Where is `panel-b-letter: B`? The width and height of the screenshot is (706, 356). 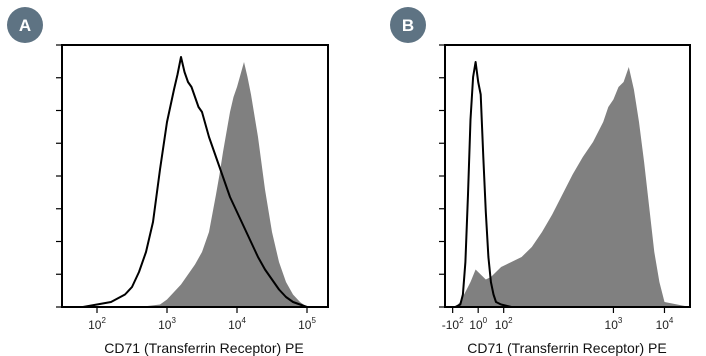
panel-b-letter: B is located at coordinates (408, 25).